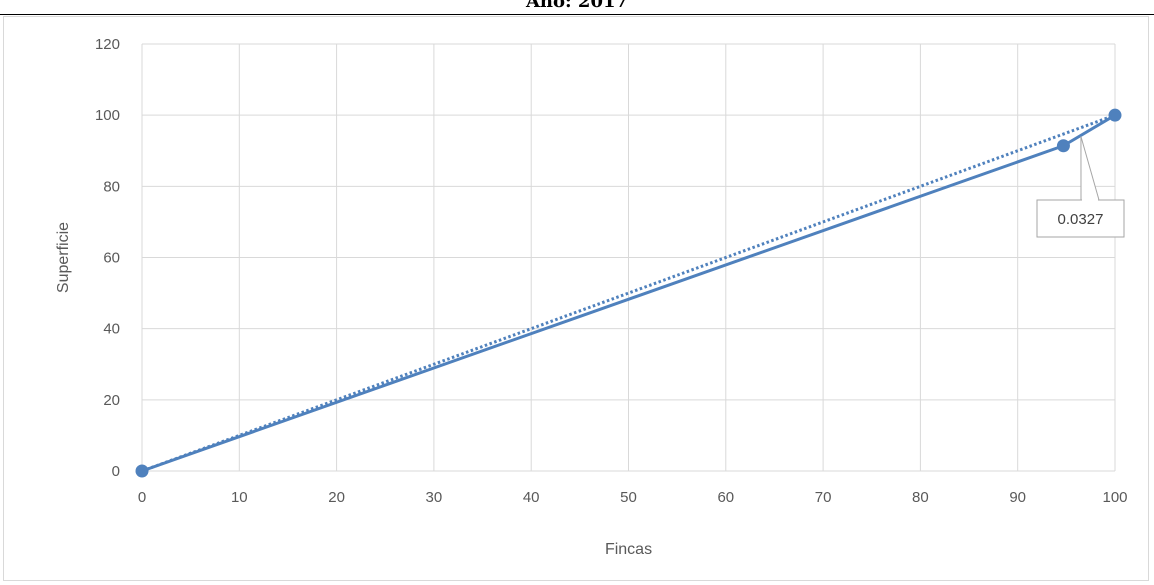  I want to click on callout-label: 0.0327, so click(1081, 219).